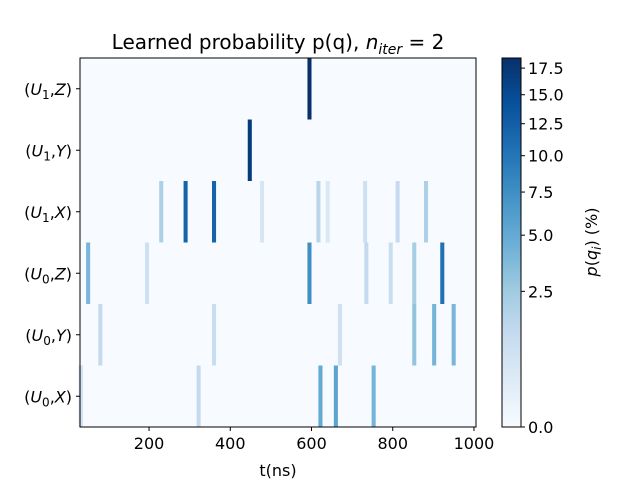 The height and width of the screenshot is (480, 640). What do you see at coordinates (149, 443) in the screenshot?
I see `x-tick-label: 200` at bounding box center [149, 443].